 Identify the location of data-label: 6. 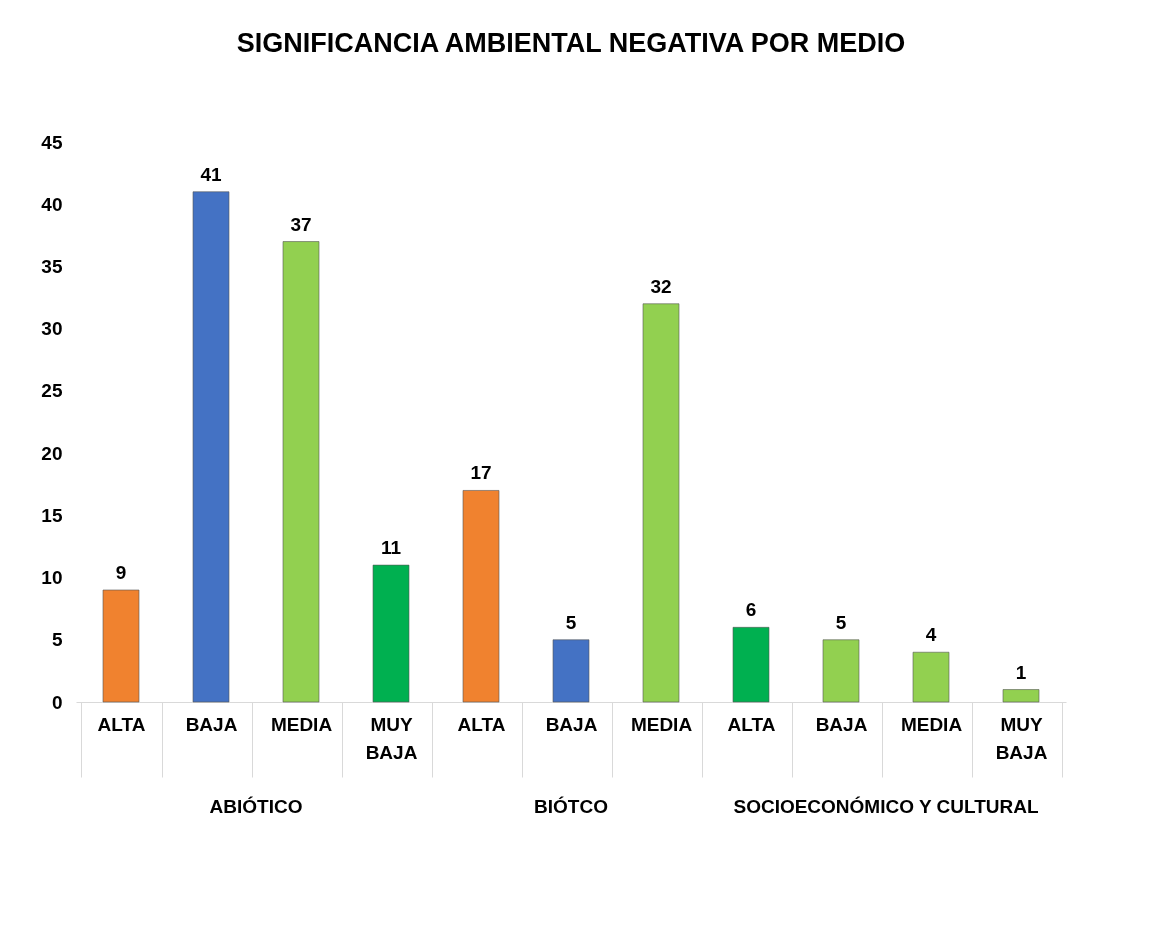
(751, 610).